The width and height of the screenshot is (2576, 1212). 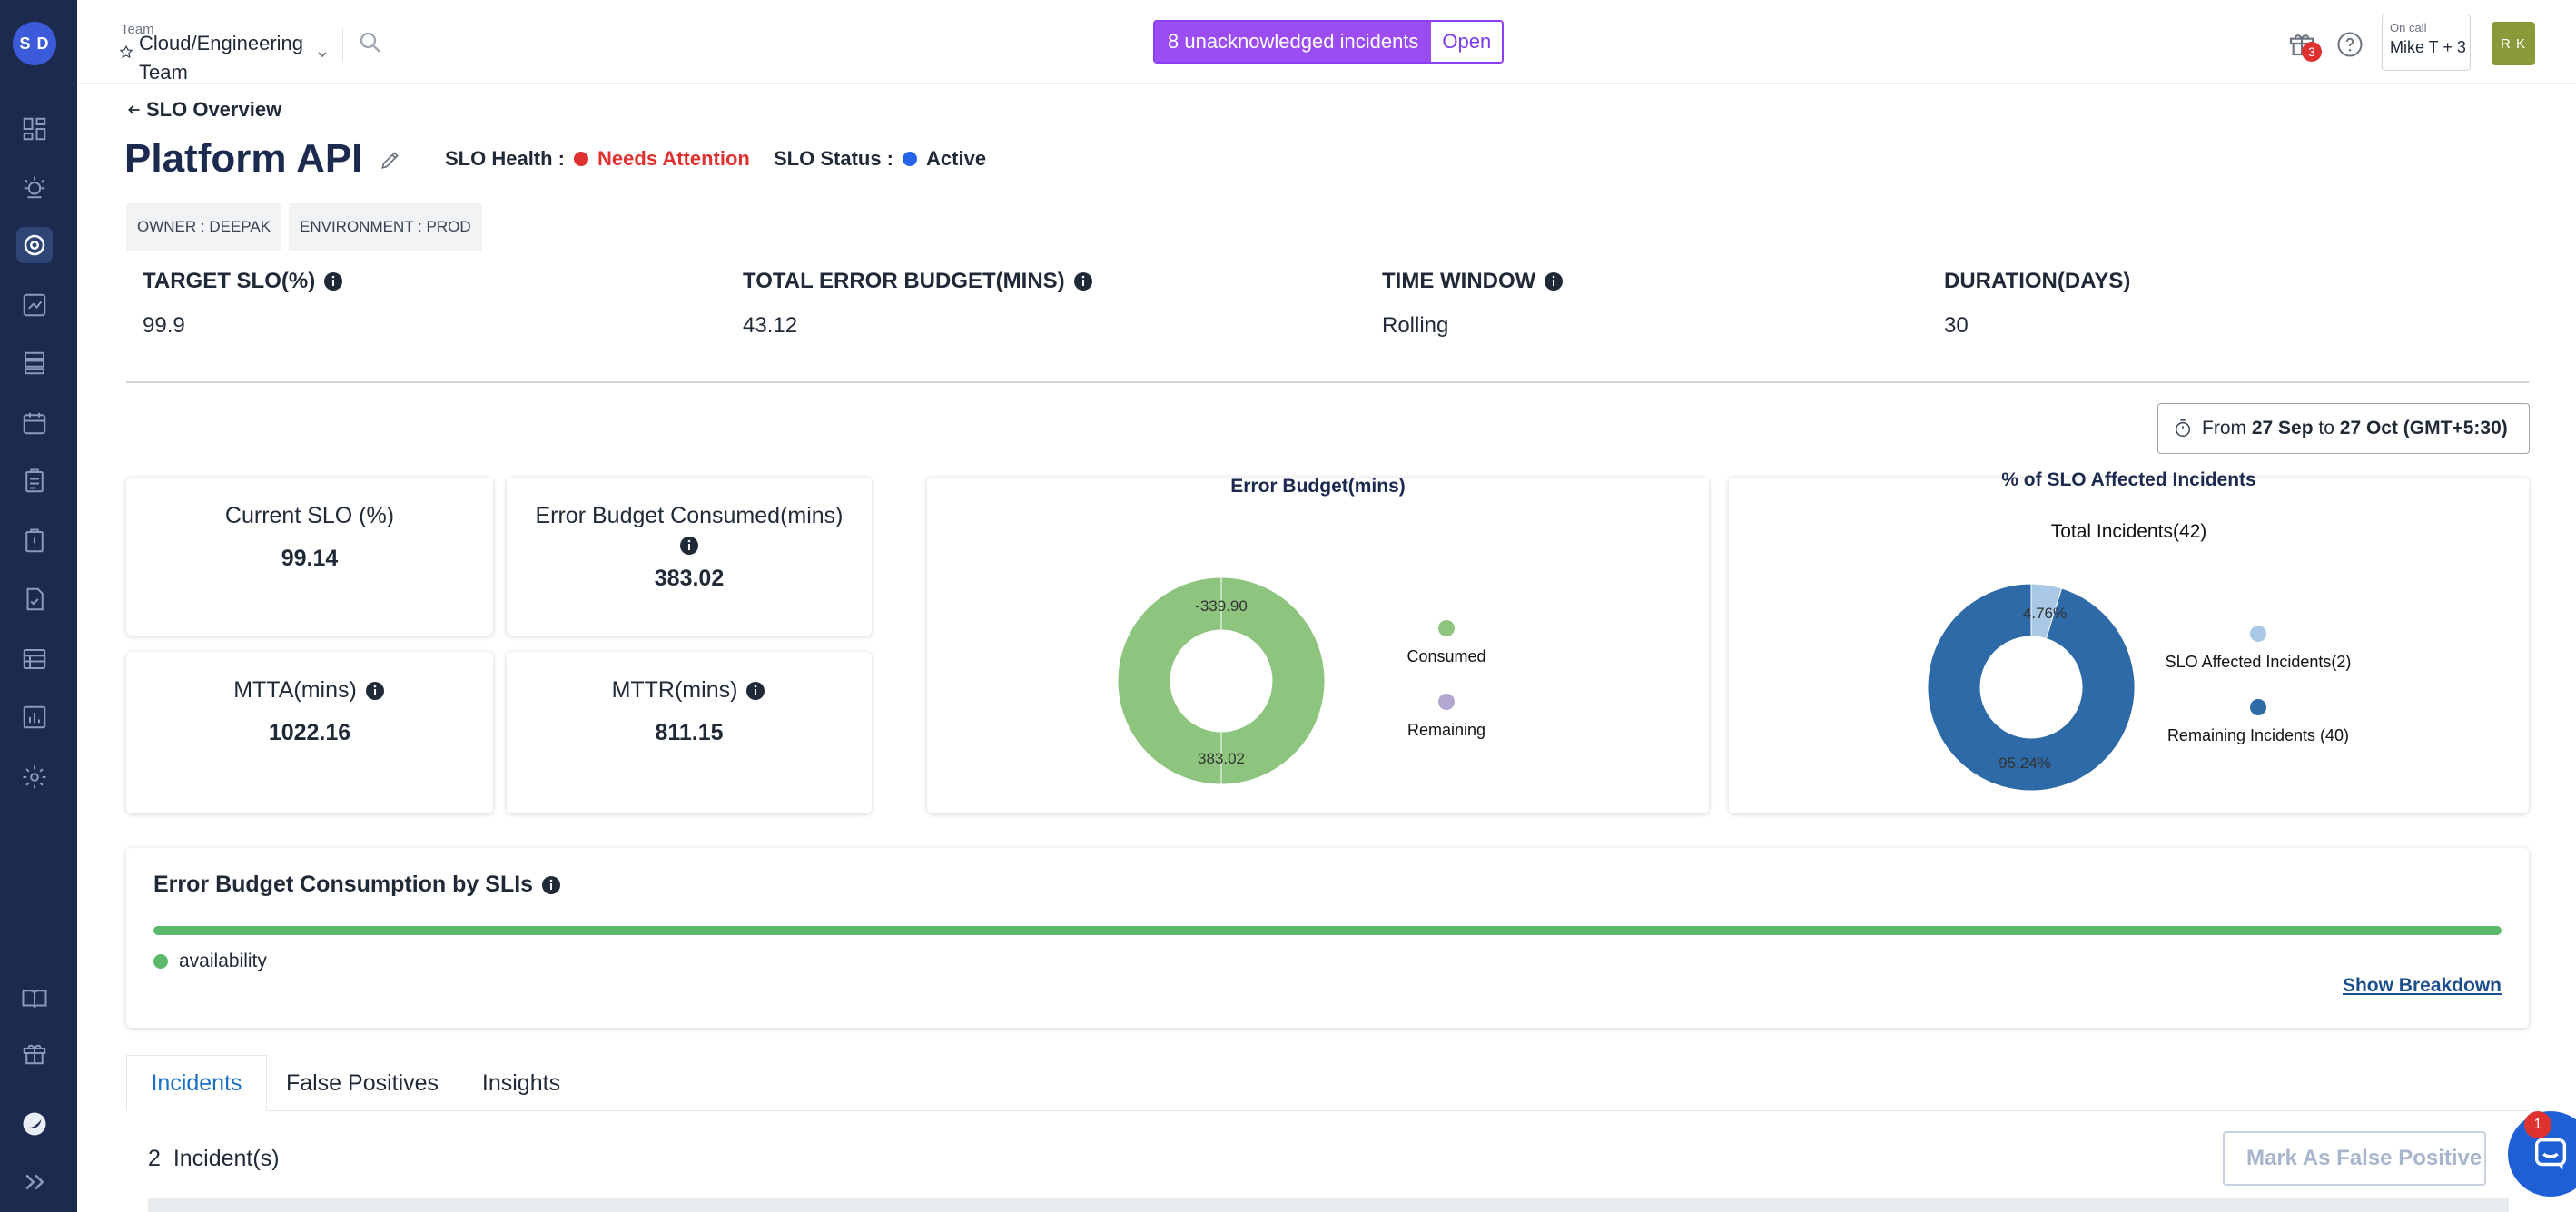 What do you see at coordinates (34, 1182) in the screenshot?
I see `expand-sidebar-icon` at bounding box center [34, 1182].